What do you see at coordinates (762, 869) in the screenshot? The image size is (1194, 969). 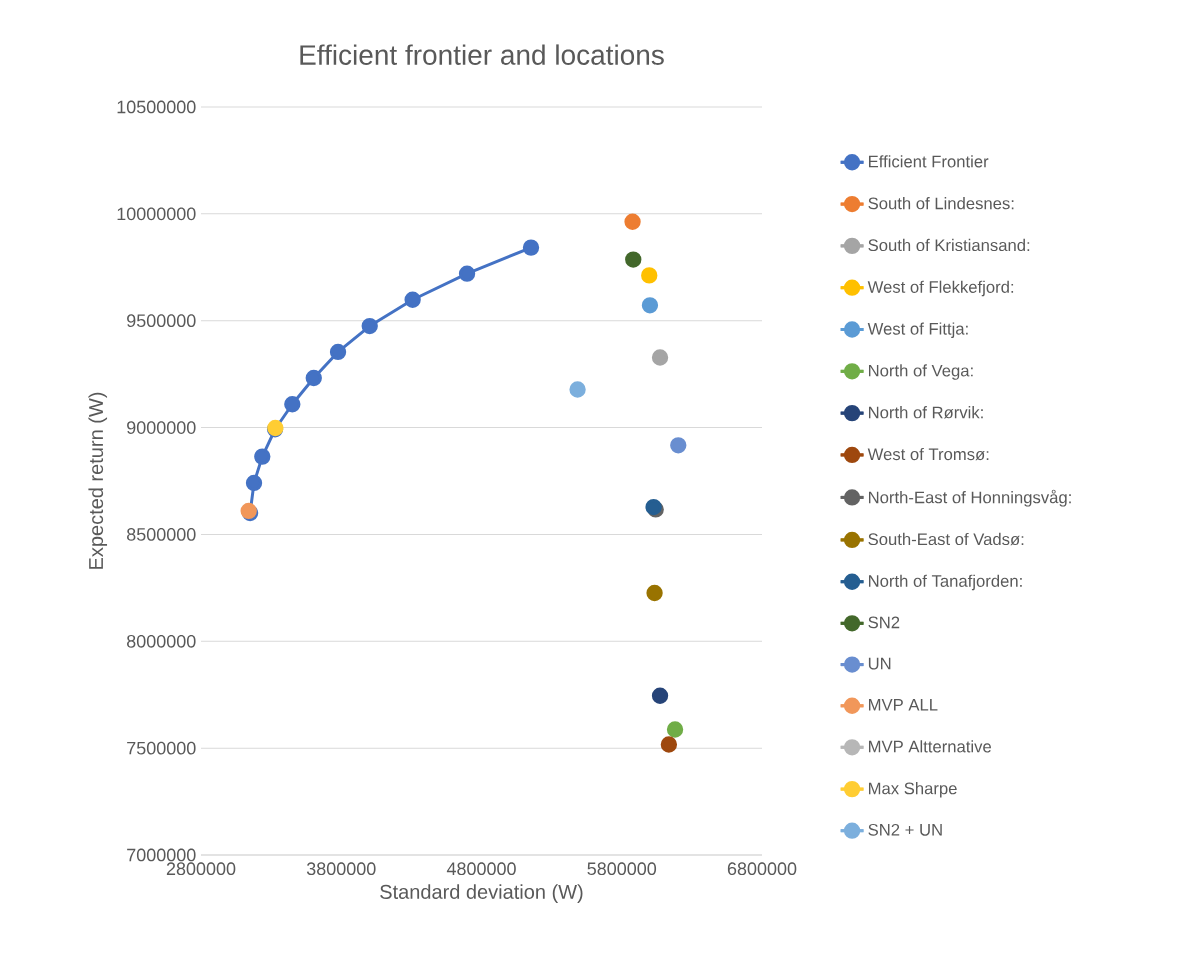 I see `x-tick-label: 6800000` at bounding box center [762, 869].